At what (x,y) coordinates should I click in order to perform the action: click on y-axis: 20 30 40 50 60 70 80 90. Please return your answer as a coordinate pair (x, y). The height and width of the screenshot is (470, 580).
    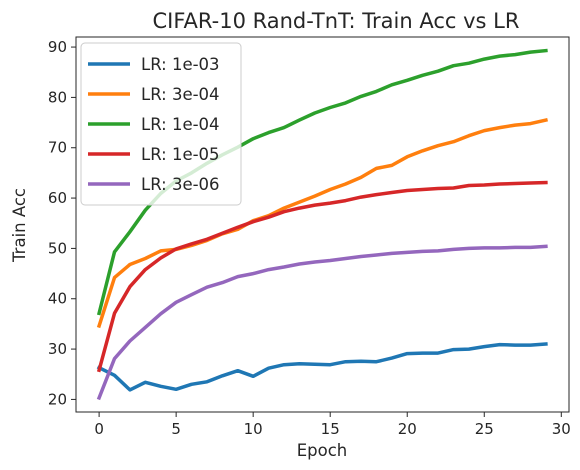
    Looking at the image, I should click on (62, 223).